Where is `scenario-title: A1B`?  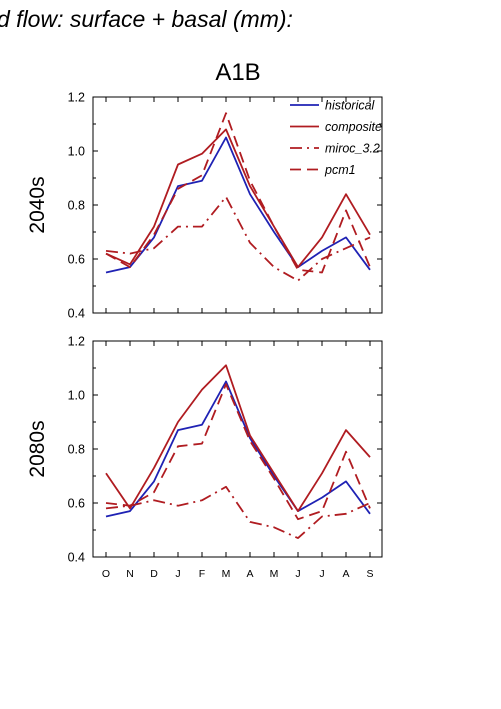
scenario-title: A1B is located at coordinates (237, 72).